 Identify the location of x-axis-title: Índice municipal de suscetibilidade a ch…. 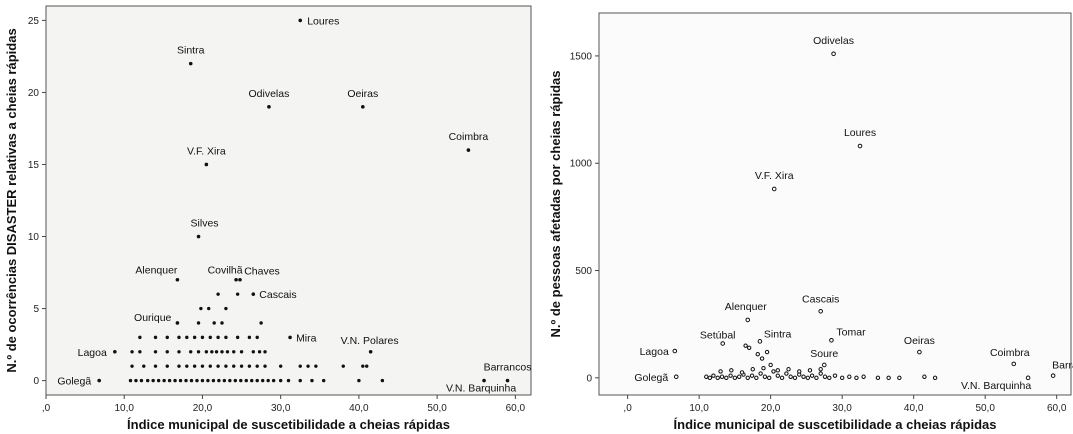
(835, 424).